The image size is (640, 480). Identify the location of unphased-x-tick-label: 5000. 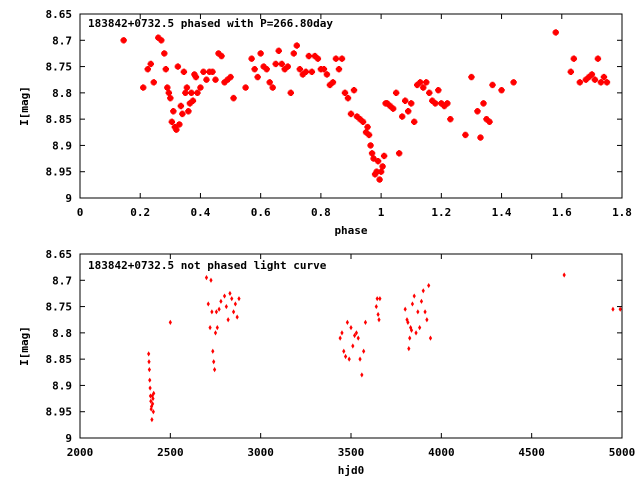
(622, 452).